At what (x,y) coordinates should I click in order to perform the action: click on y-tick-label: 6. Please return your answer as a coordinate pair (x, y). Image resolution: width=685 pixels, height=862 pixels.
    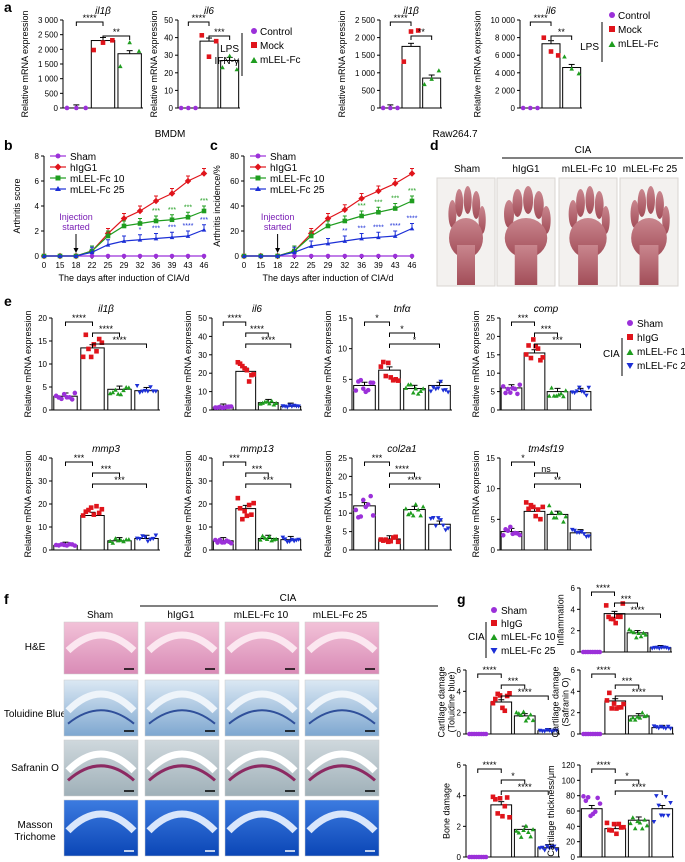
    Looking at the image, I should click on (459, 765).